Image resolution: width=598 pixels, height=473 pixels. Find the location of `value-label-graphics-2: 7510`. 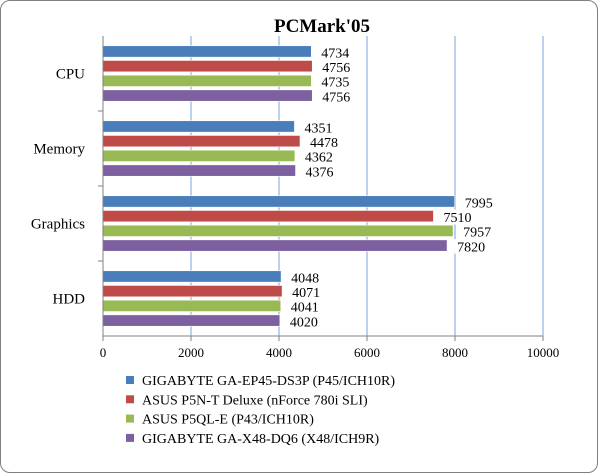

value-label-graphics-2: 7510 is located at coordinates (457, 218).